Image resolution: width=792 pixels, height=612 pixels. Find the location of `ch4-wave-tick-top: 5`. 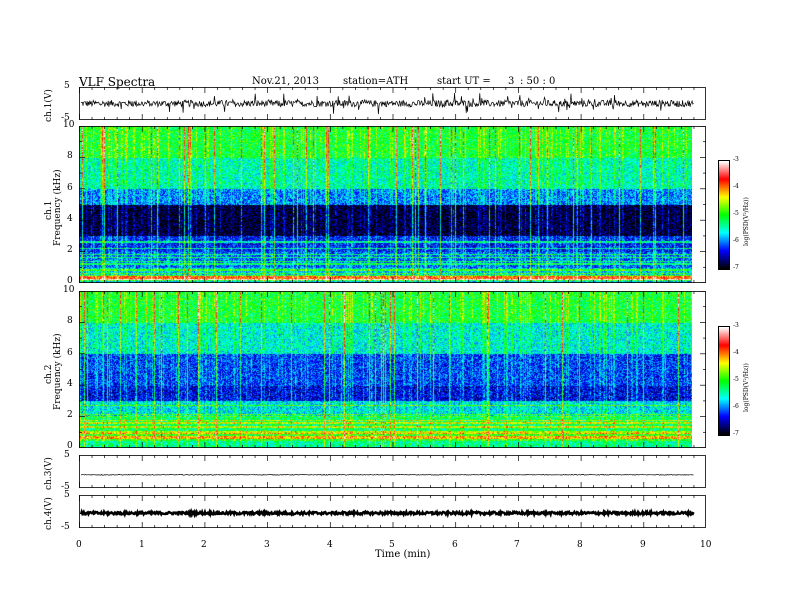

ch4-wave-tick-top: 5 is located at coordinates (67, 495).